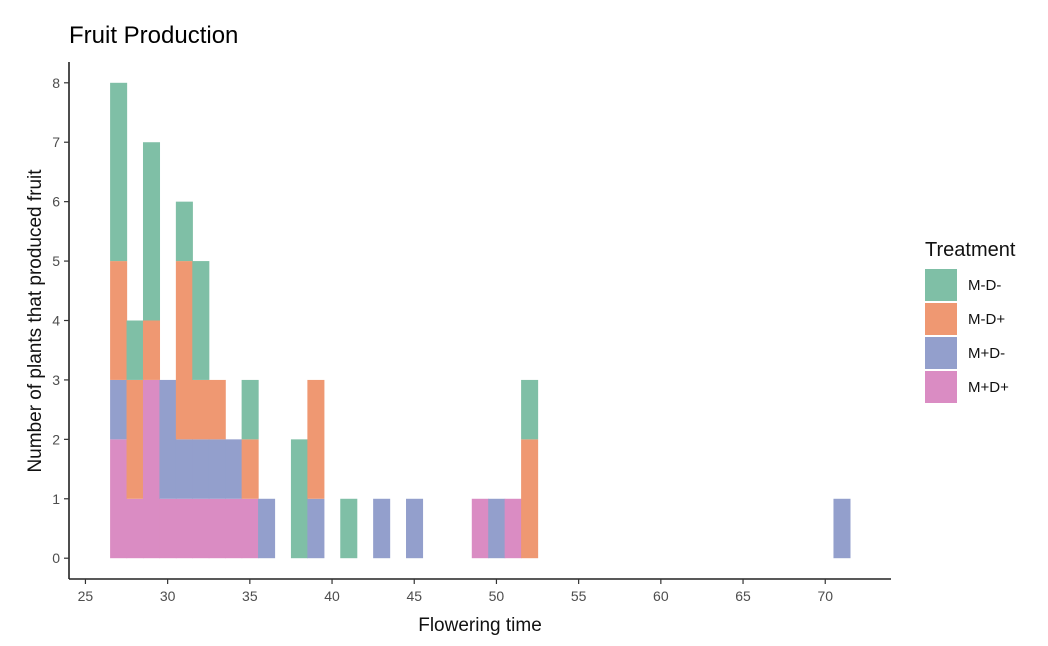 Image resolution: width=1048 pixels, height=646 pixels. I want to click on bar-M+D+-32, so click(201, 528).